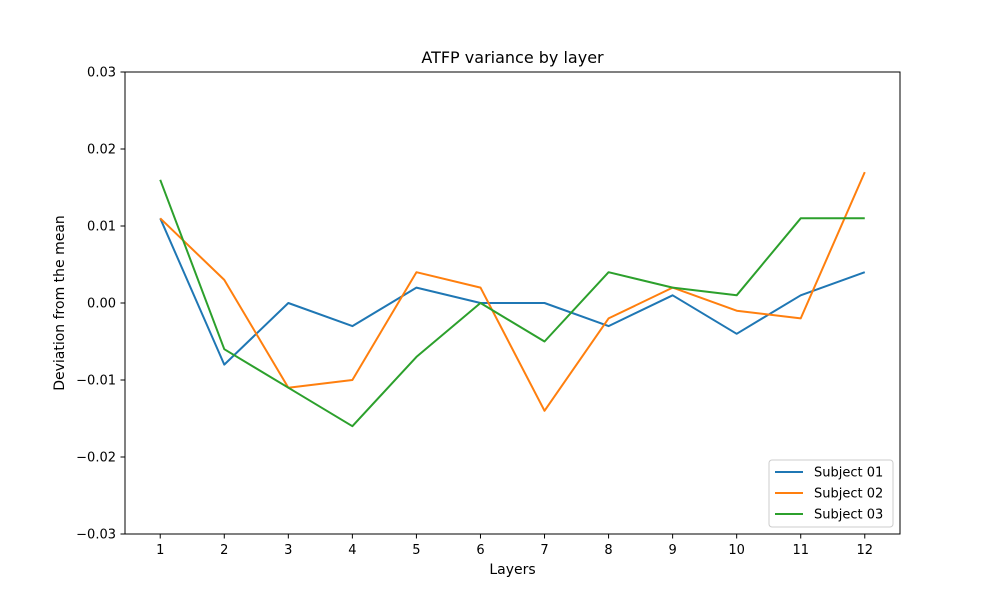 The width and height of the screenshot is (1000, 600). What do you see at coordinates (60, 303) in the screenshot?
I see `y-axis-label: Deviation from the mean` at bounding box center [60, 303].